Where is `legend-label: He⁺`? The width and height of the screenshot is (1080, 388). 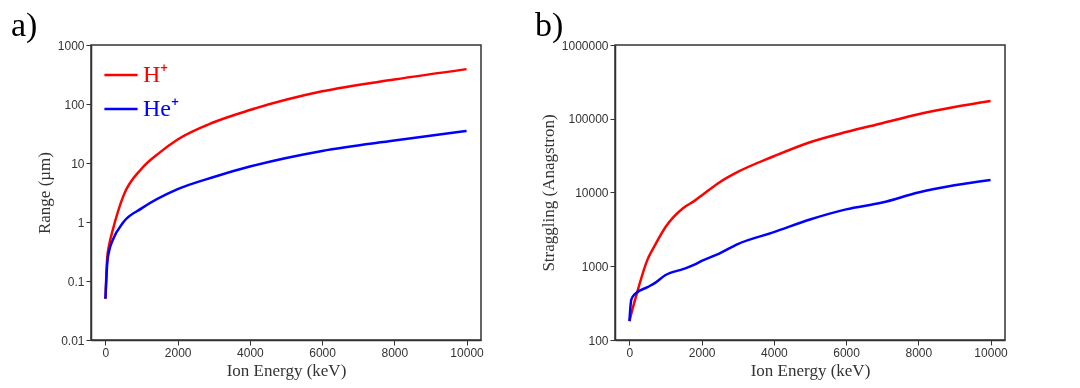
legend-label: He⁺ is located at coordinates (161, 108).